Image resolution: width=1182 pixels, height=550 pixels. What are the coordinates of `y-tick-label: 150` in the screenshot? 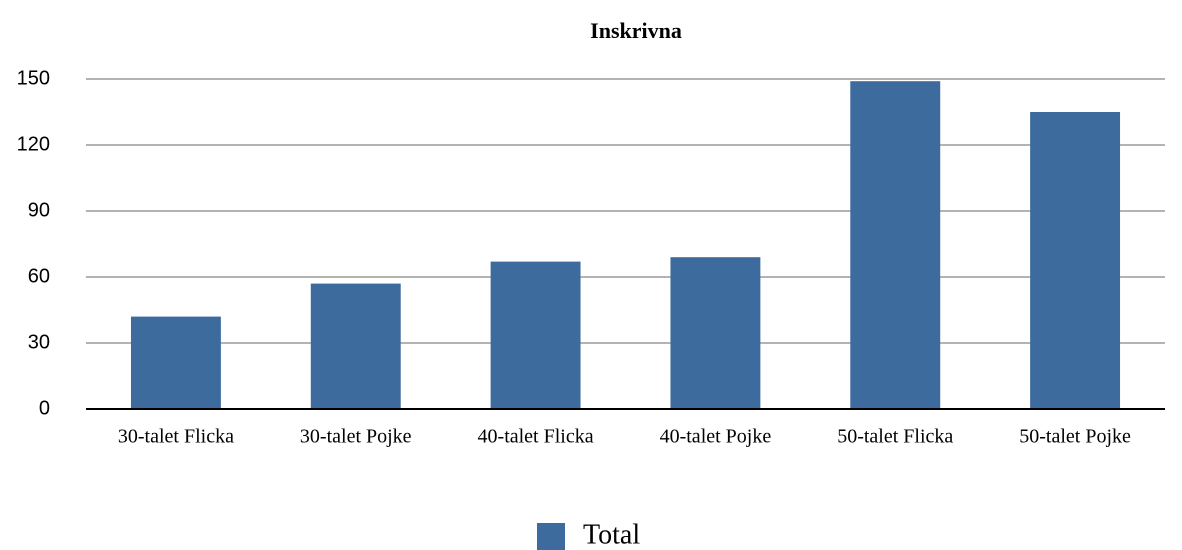 It's located at (33, 78).